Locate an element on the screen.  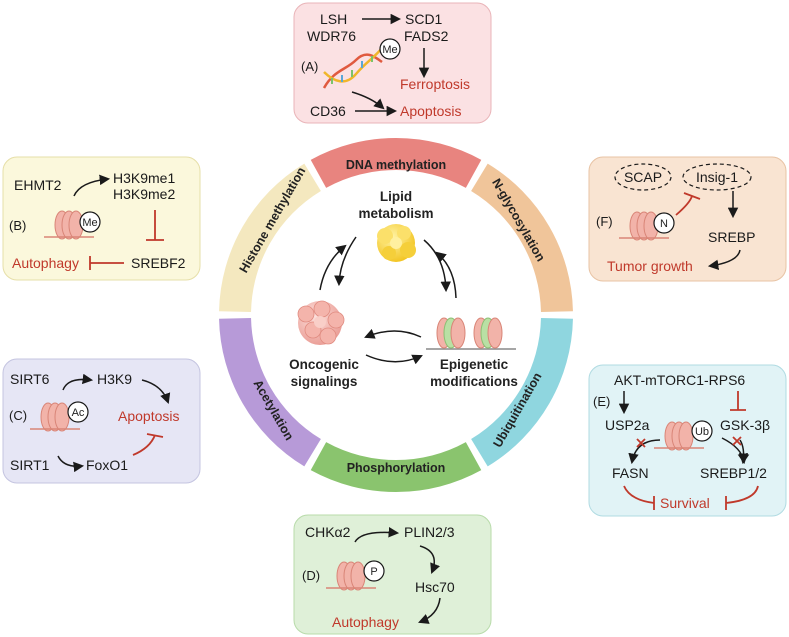
arrow-chka2-to-plin is located at coordinates (377, 535).